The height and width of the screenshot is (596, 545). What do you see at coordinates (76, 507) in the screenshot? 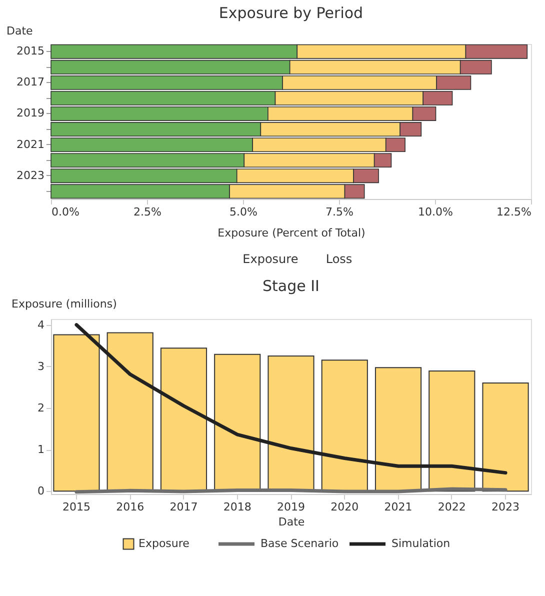
I see `x-tick-label: 2015` at bounding box center [76, 507].